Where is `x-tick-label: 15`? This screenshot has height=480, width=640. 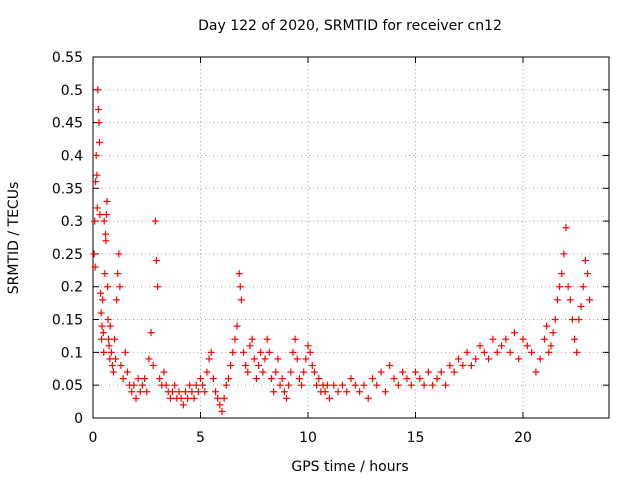 x-tick-label: 15 is located at coordinates (416, 438).